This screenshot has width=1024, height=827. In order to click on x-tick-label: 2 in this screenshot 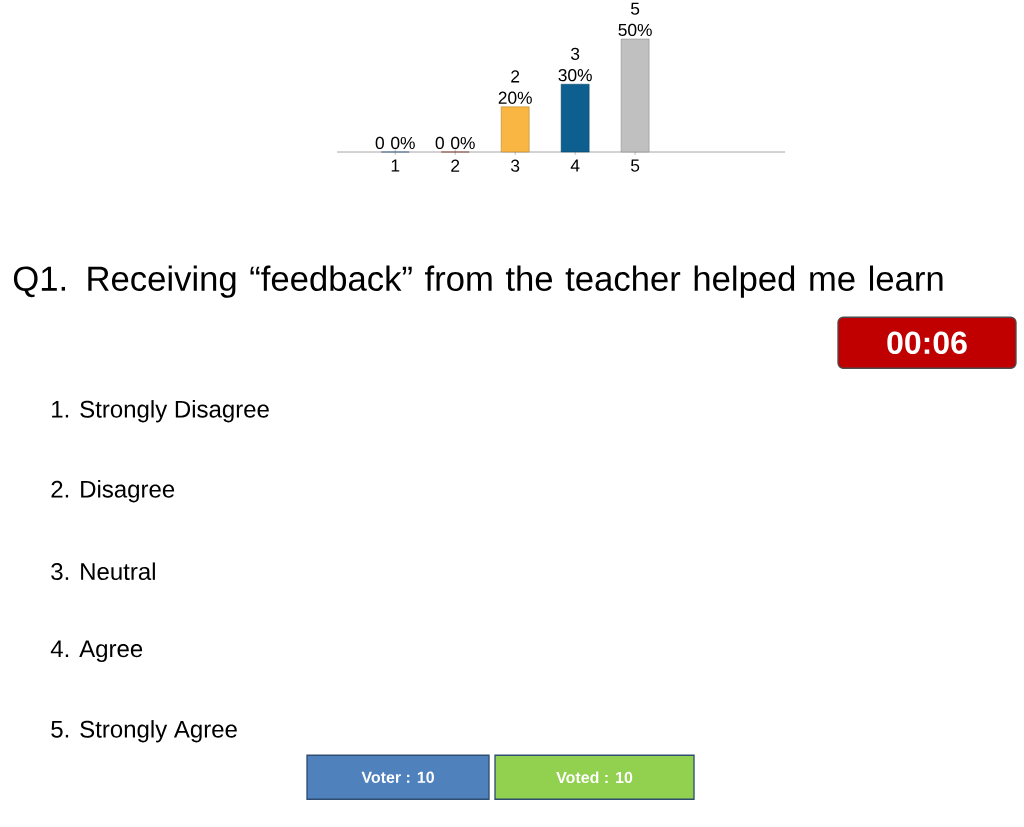, I will do `click(455, 165)`.